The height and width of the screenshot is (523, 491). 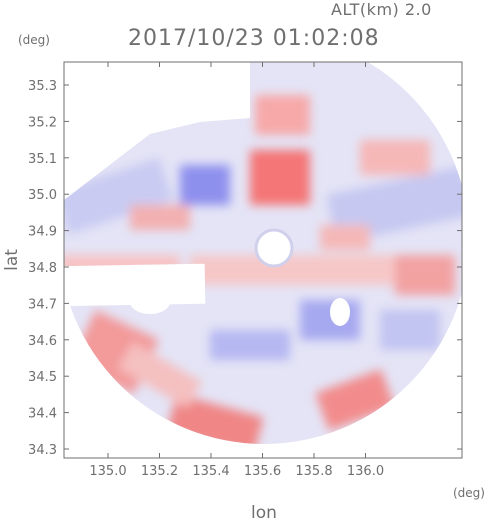 What do you see at coordinates (274, 248) in the screenshot?
I see `radar-center` at bounding box center [274, 248].